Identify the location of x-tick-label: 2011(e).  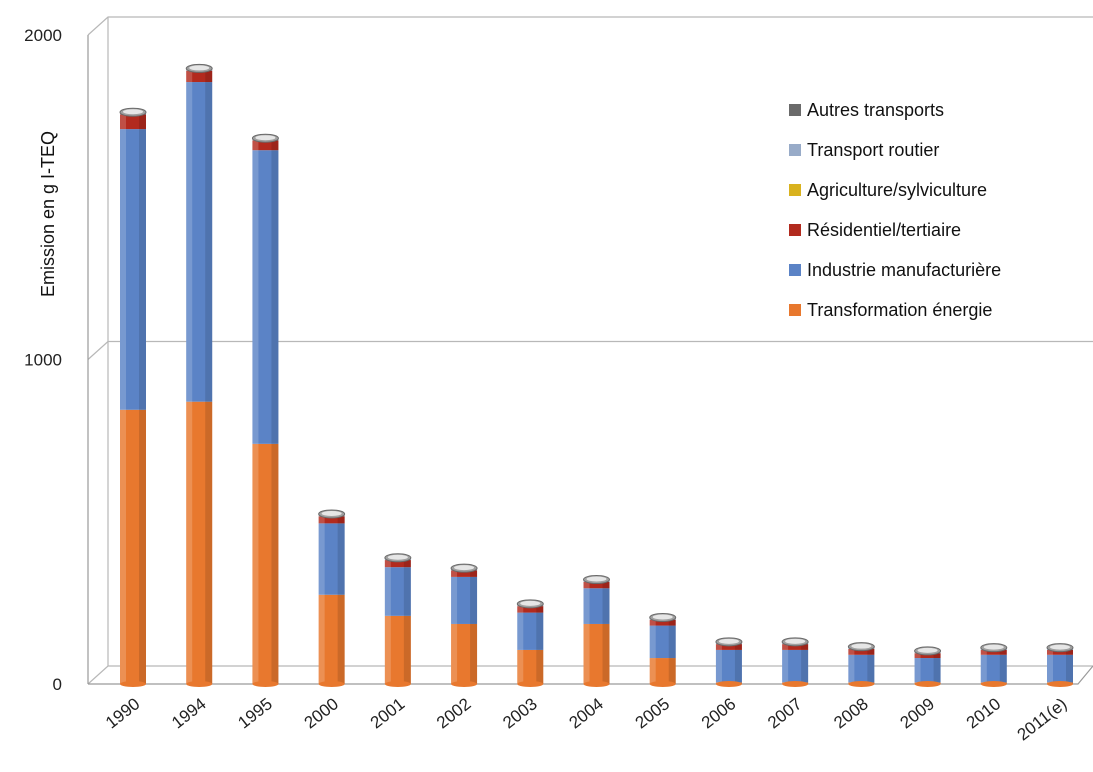
(1042, 719).